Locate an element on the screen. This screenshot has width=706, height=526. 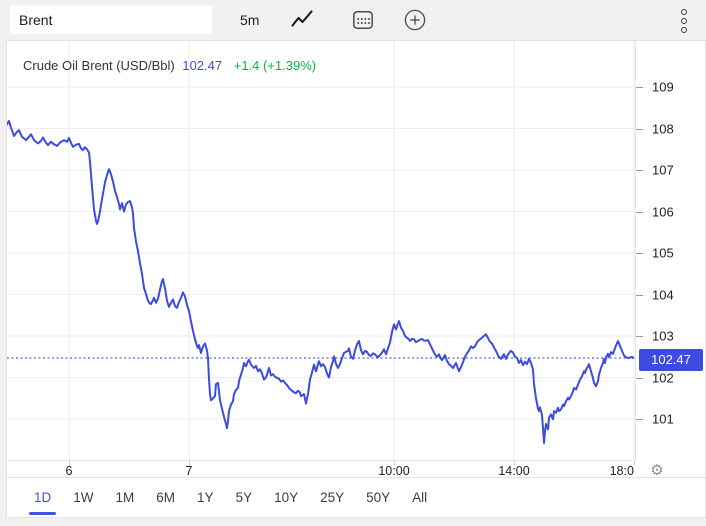
timeframe-button-25y: 25Y is located at coordinates (332, 497).